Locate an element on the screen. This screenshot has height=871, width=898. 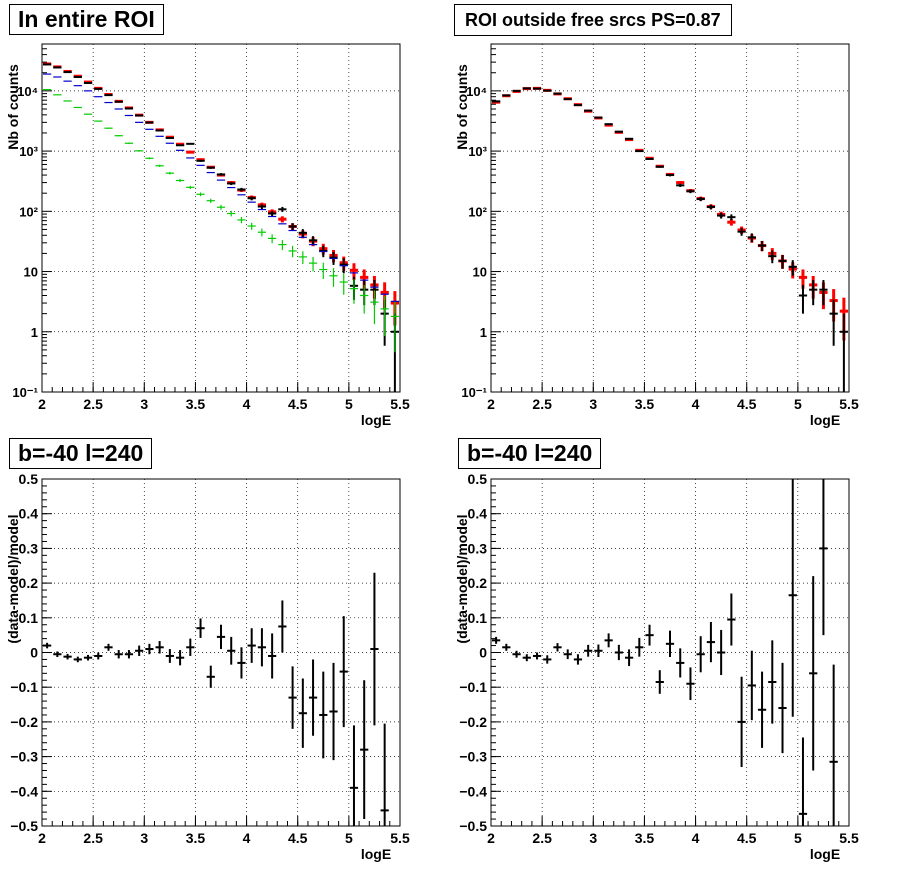
series-blue_model is located at coordinates (221, 187).